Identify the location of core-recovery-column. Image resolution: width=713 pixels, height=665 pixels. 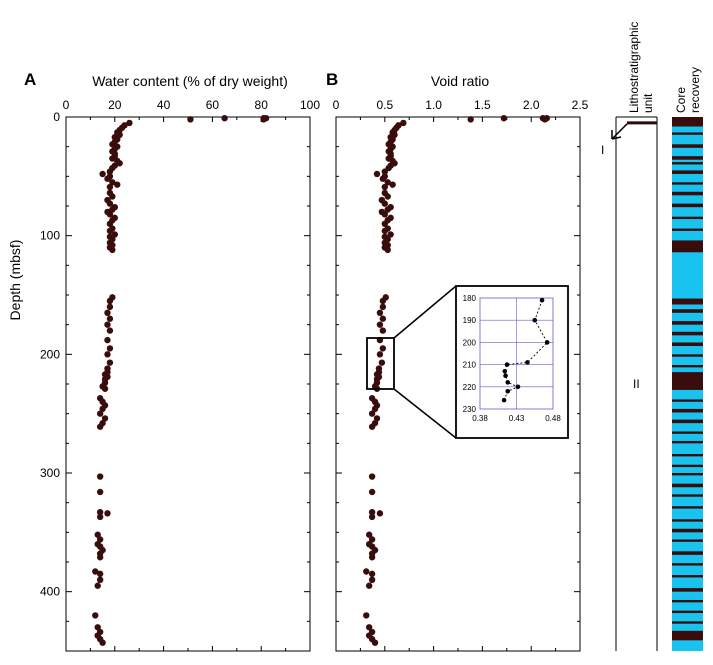
(687, 384).